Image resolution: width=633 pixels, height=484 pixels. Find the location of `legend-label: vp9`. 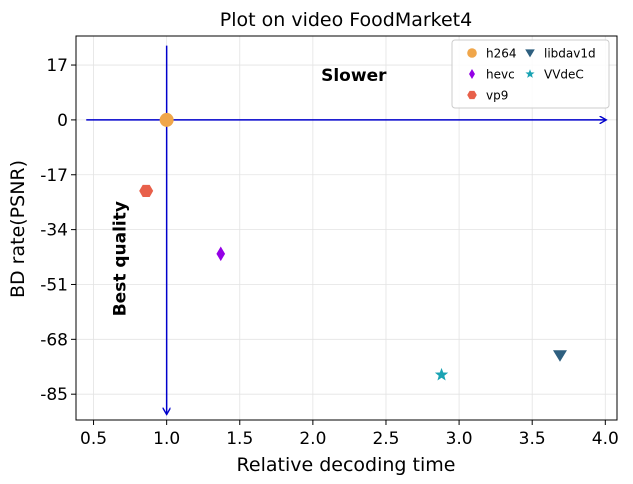

legend-label: vp9 is located at coordinates (497, 96).